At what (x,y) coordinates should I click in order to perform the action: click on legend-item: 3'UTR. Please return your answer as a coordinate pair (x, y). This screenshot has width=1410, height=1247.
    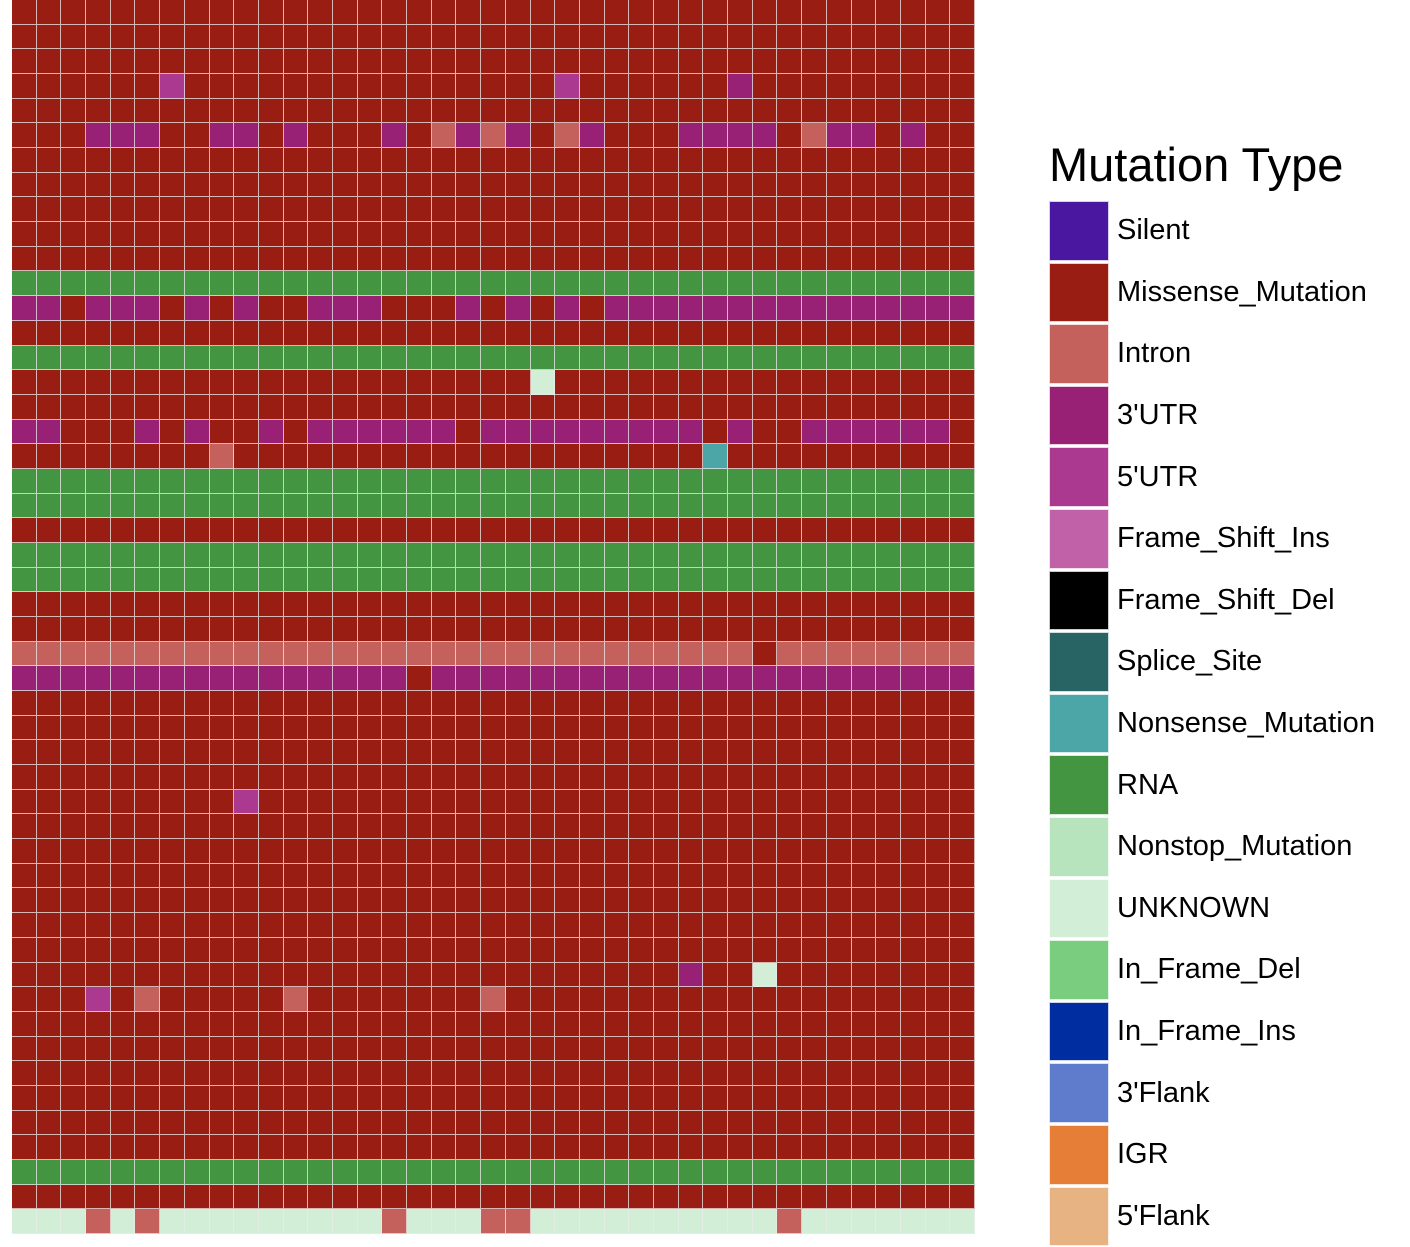
    Looking at the image, I should click on (1229, 416).